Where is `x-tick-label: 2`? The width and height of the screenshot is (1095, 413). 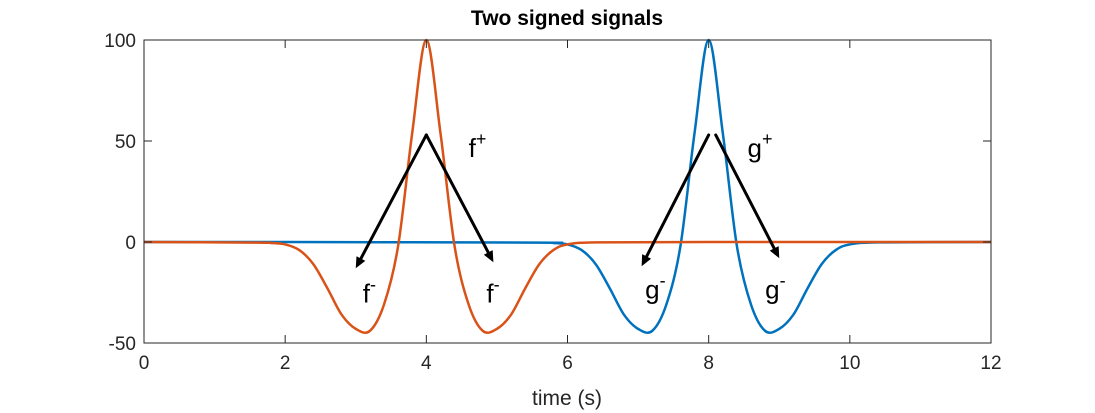
x-tick-label: 2 is located at coordinates (285, 363).